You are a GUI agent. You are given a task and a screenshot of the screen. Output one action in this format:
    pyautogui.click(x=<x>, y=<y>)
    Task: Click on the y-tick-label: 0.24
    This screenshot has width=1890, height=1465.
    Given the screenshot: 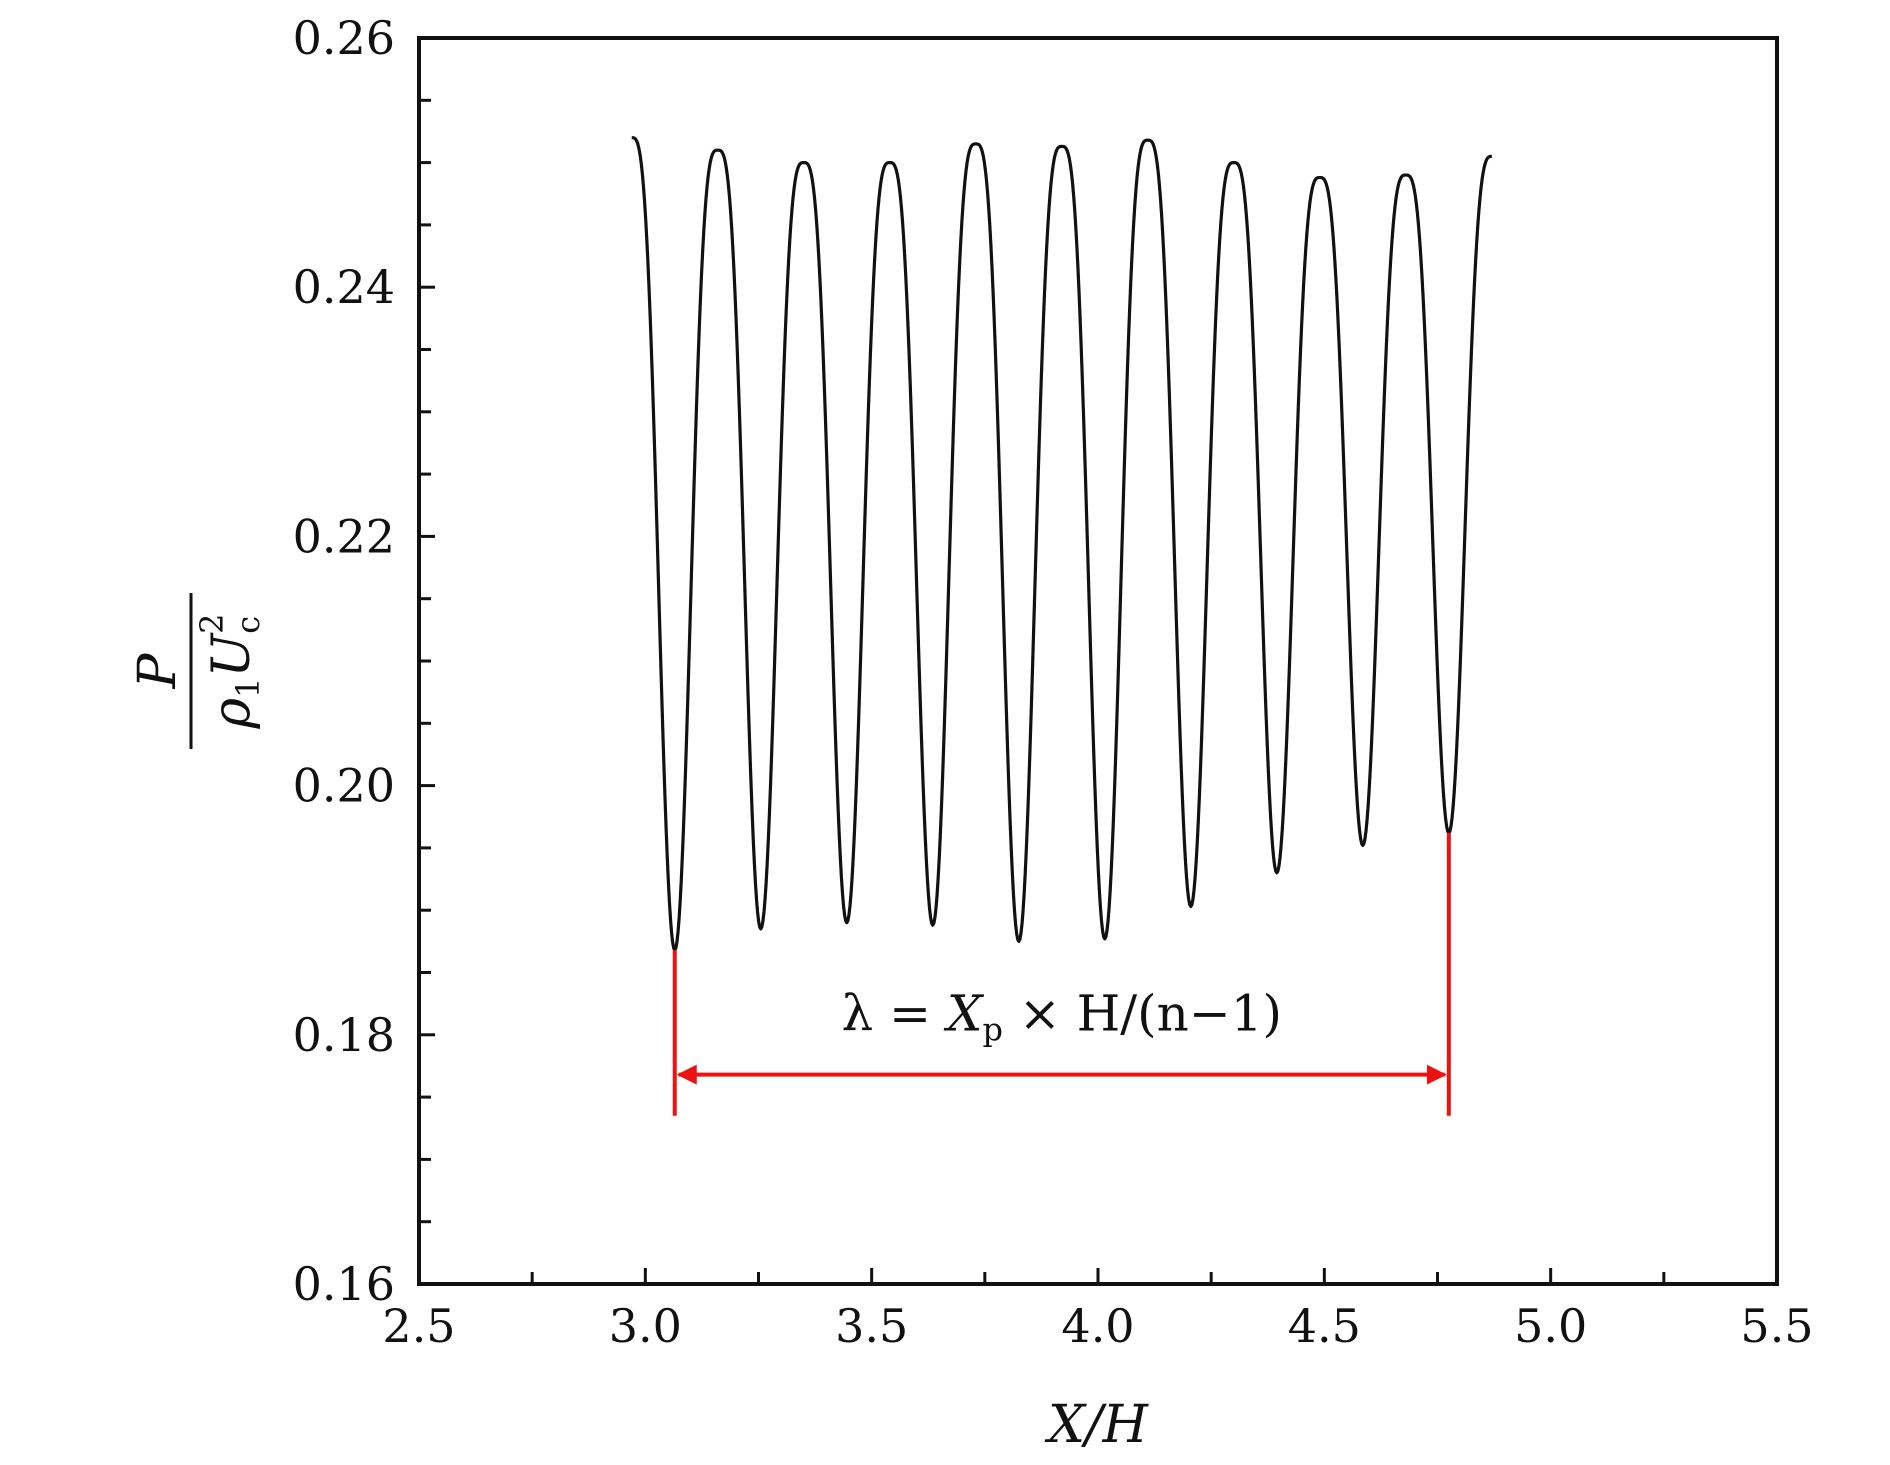 What is the action you would take?
    pyautogui.click(x=344, y=287)
    